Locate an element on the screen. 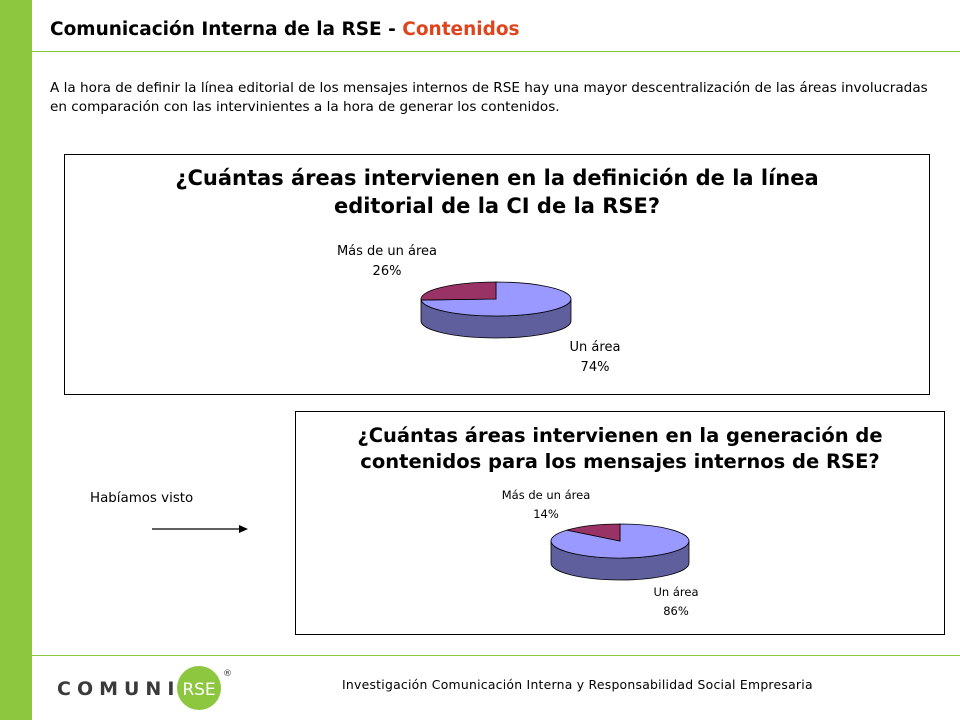  chart-1-slice-mas-de-un-area is located at coordinates (458, 291).